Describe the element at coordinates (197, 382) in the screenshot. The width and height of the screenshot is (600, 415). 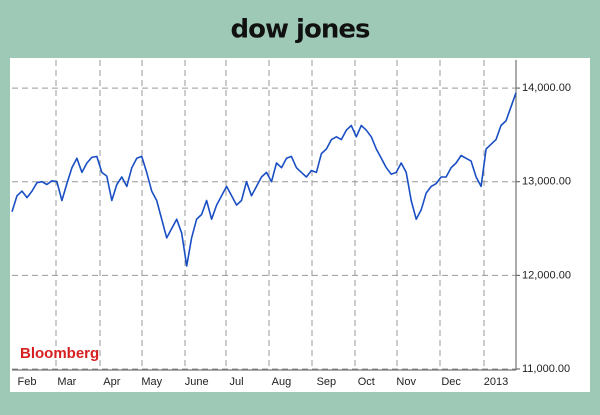
I see `x-tick-label: June` at that location.